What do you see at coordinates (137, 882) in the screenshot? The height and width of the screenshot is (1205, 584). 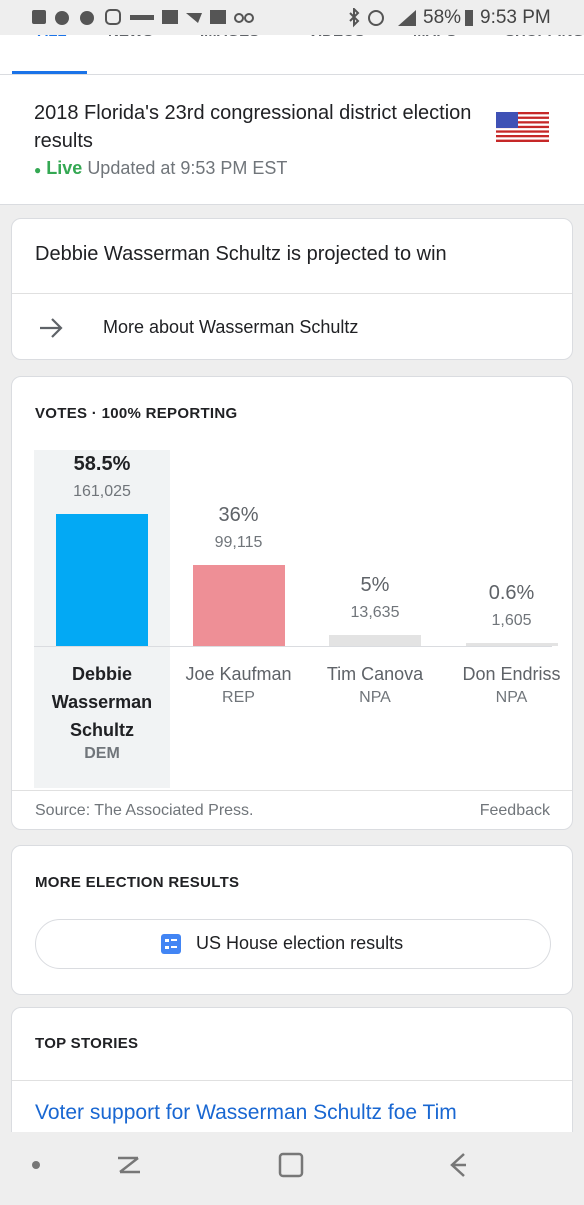 I see `more-heading: MORE ELECTION RESULTS` at bounding box center [137, 882].